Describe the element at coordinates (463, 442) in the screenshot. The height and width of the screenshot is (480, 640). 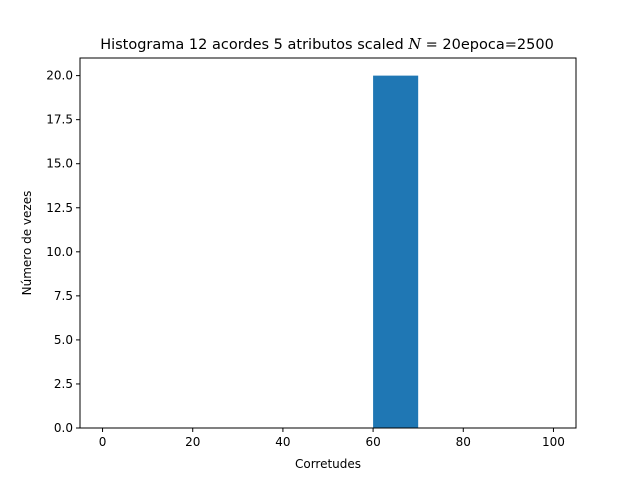
I see `x-tick-label: 80` at that location.